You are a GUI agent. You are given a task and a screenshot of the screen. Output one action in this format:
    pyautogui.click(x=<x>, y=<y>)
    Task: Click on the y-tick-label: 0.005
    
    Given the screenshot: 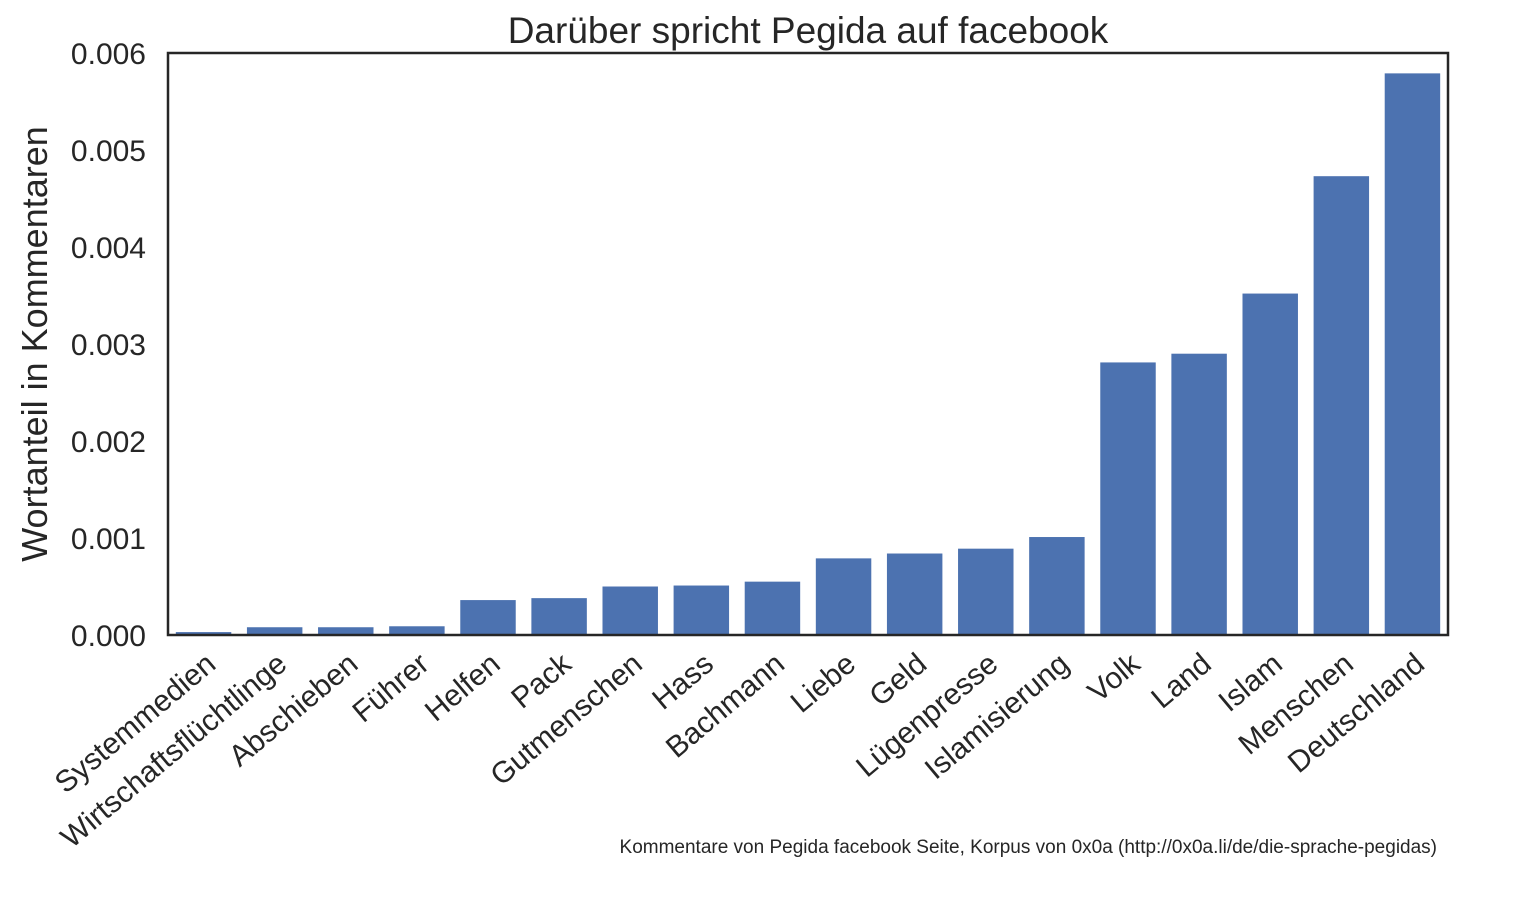 What is the action you would take?
    pyautogui.click(x=108, y=151)
    